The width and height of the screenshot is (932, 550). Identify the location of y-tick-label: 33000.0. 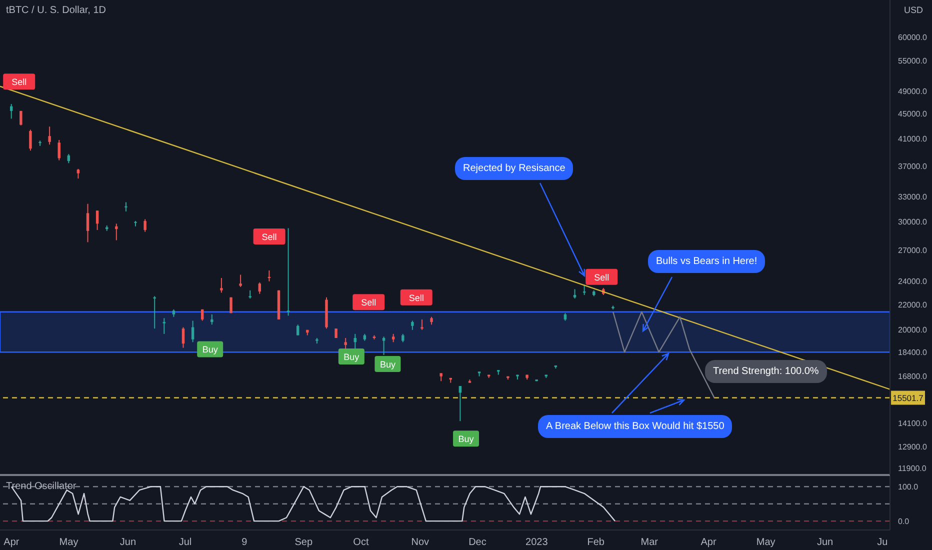
(913, 197).